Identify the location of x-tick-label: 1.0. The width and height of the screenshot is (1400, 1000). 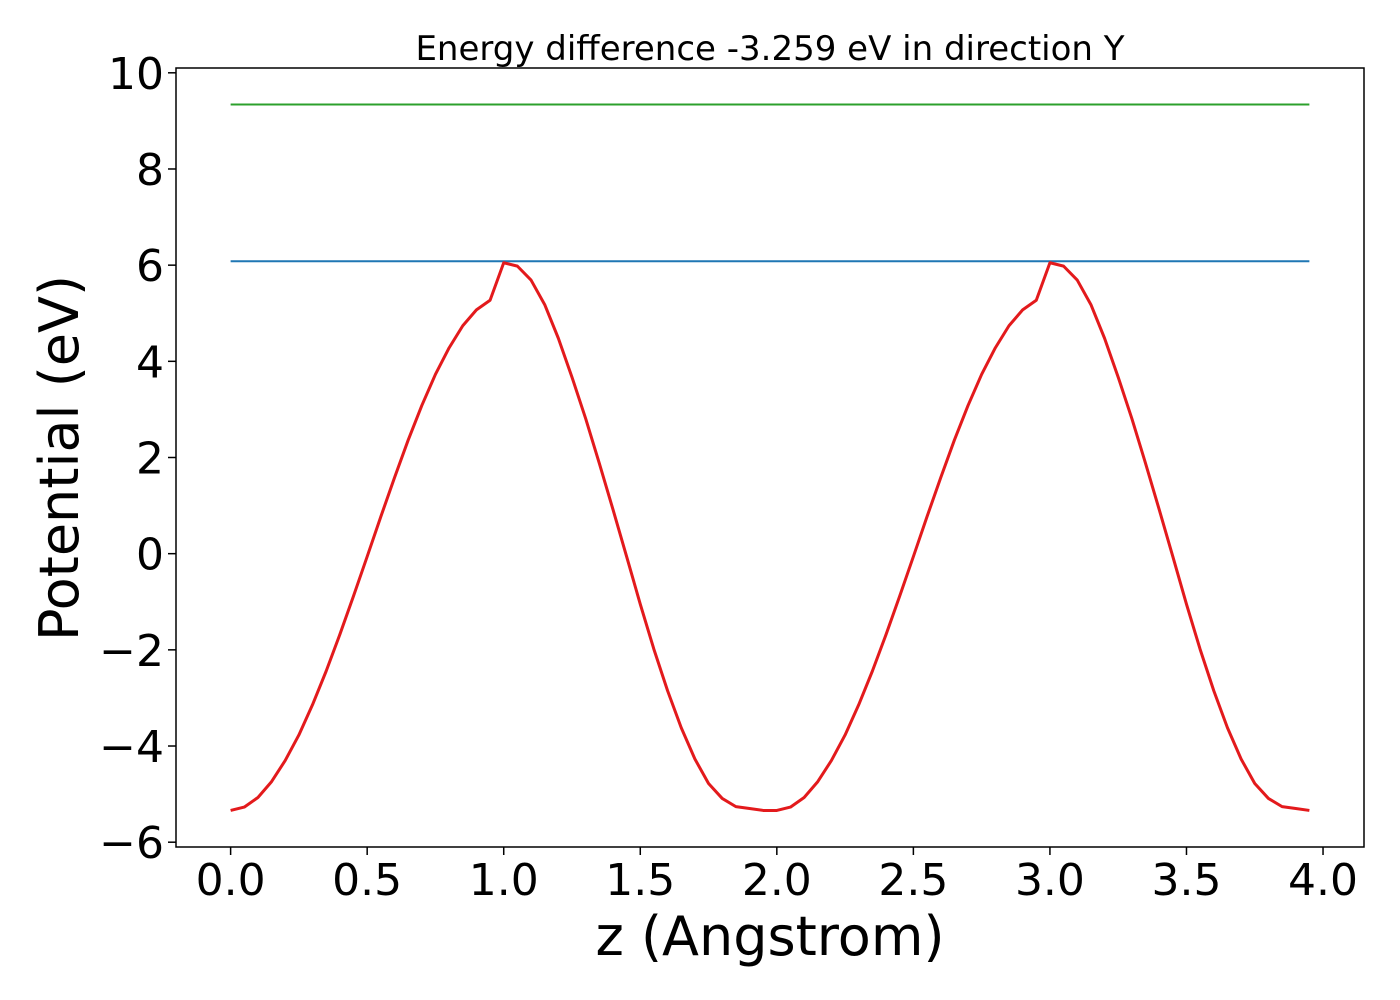
(504, 880).